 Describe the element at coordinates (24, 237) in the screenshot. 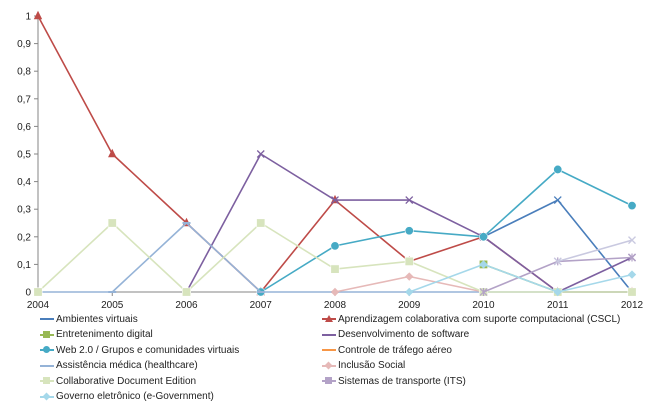

I see `y-tick-label: 0,2` at that location.